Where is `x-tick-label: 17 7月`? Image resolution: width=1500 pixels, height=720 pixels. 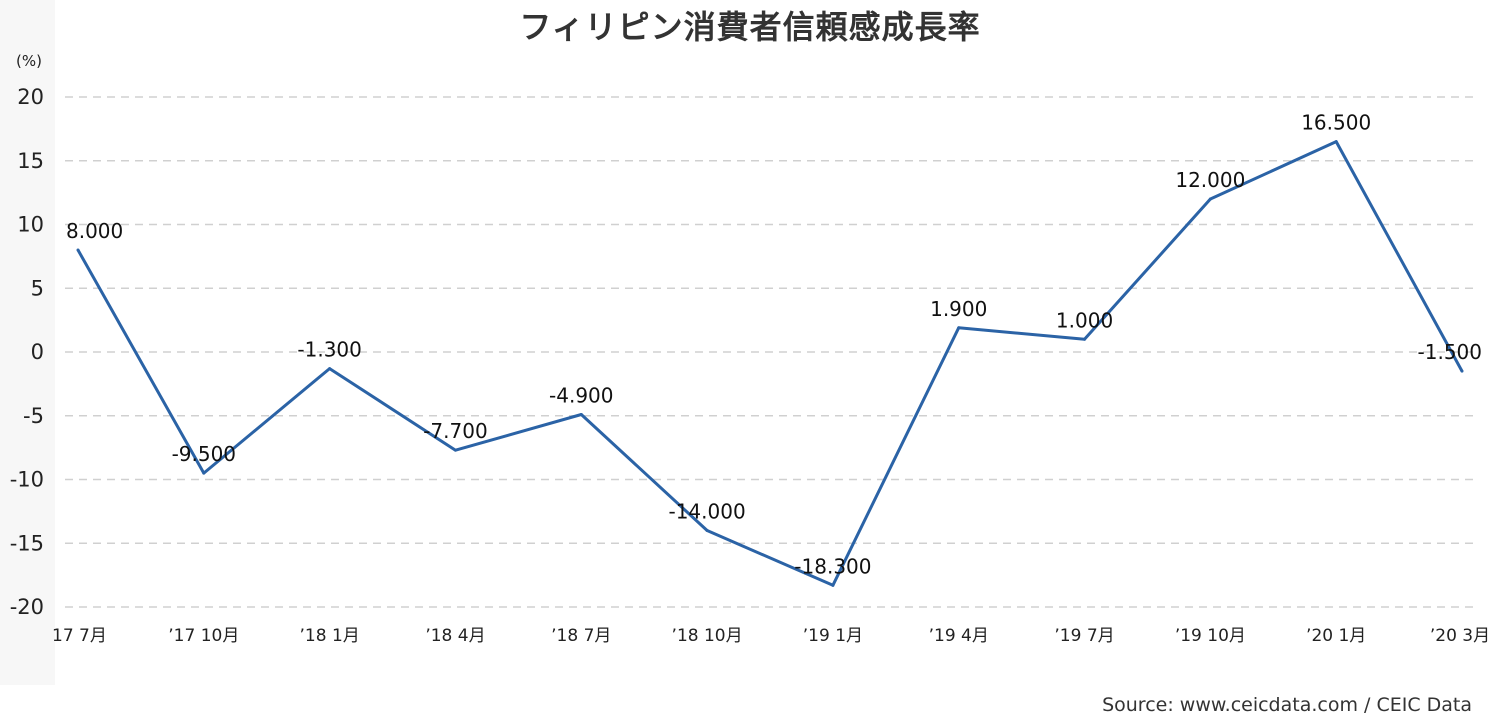
x-tick-label: 17 7月 is located at coordinates (79, 636).